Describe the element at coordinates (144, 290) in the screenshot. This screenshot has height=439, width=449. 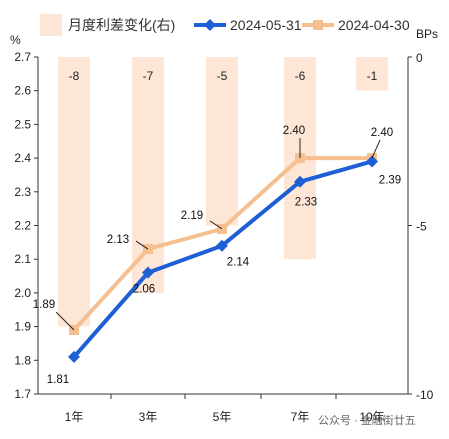
I see `data-label-s1-2: 2.06` at that location.